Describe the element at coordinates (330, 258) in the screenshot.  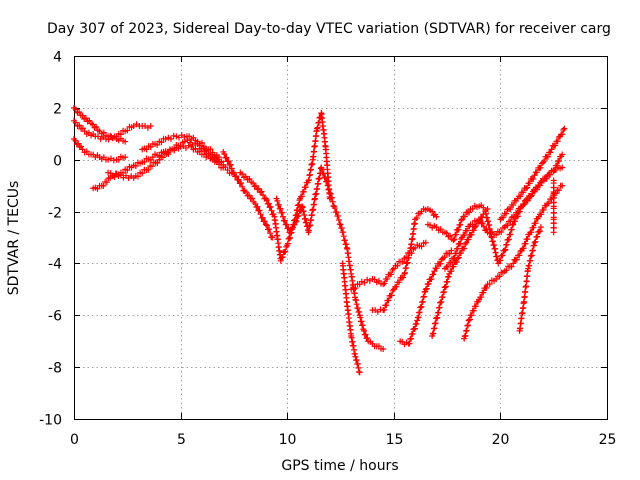
I see `series-arc9` at that location.